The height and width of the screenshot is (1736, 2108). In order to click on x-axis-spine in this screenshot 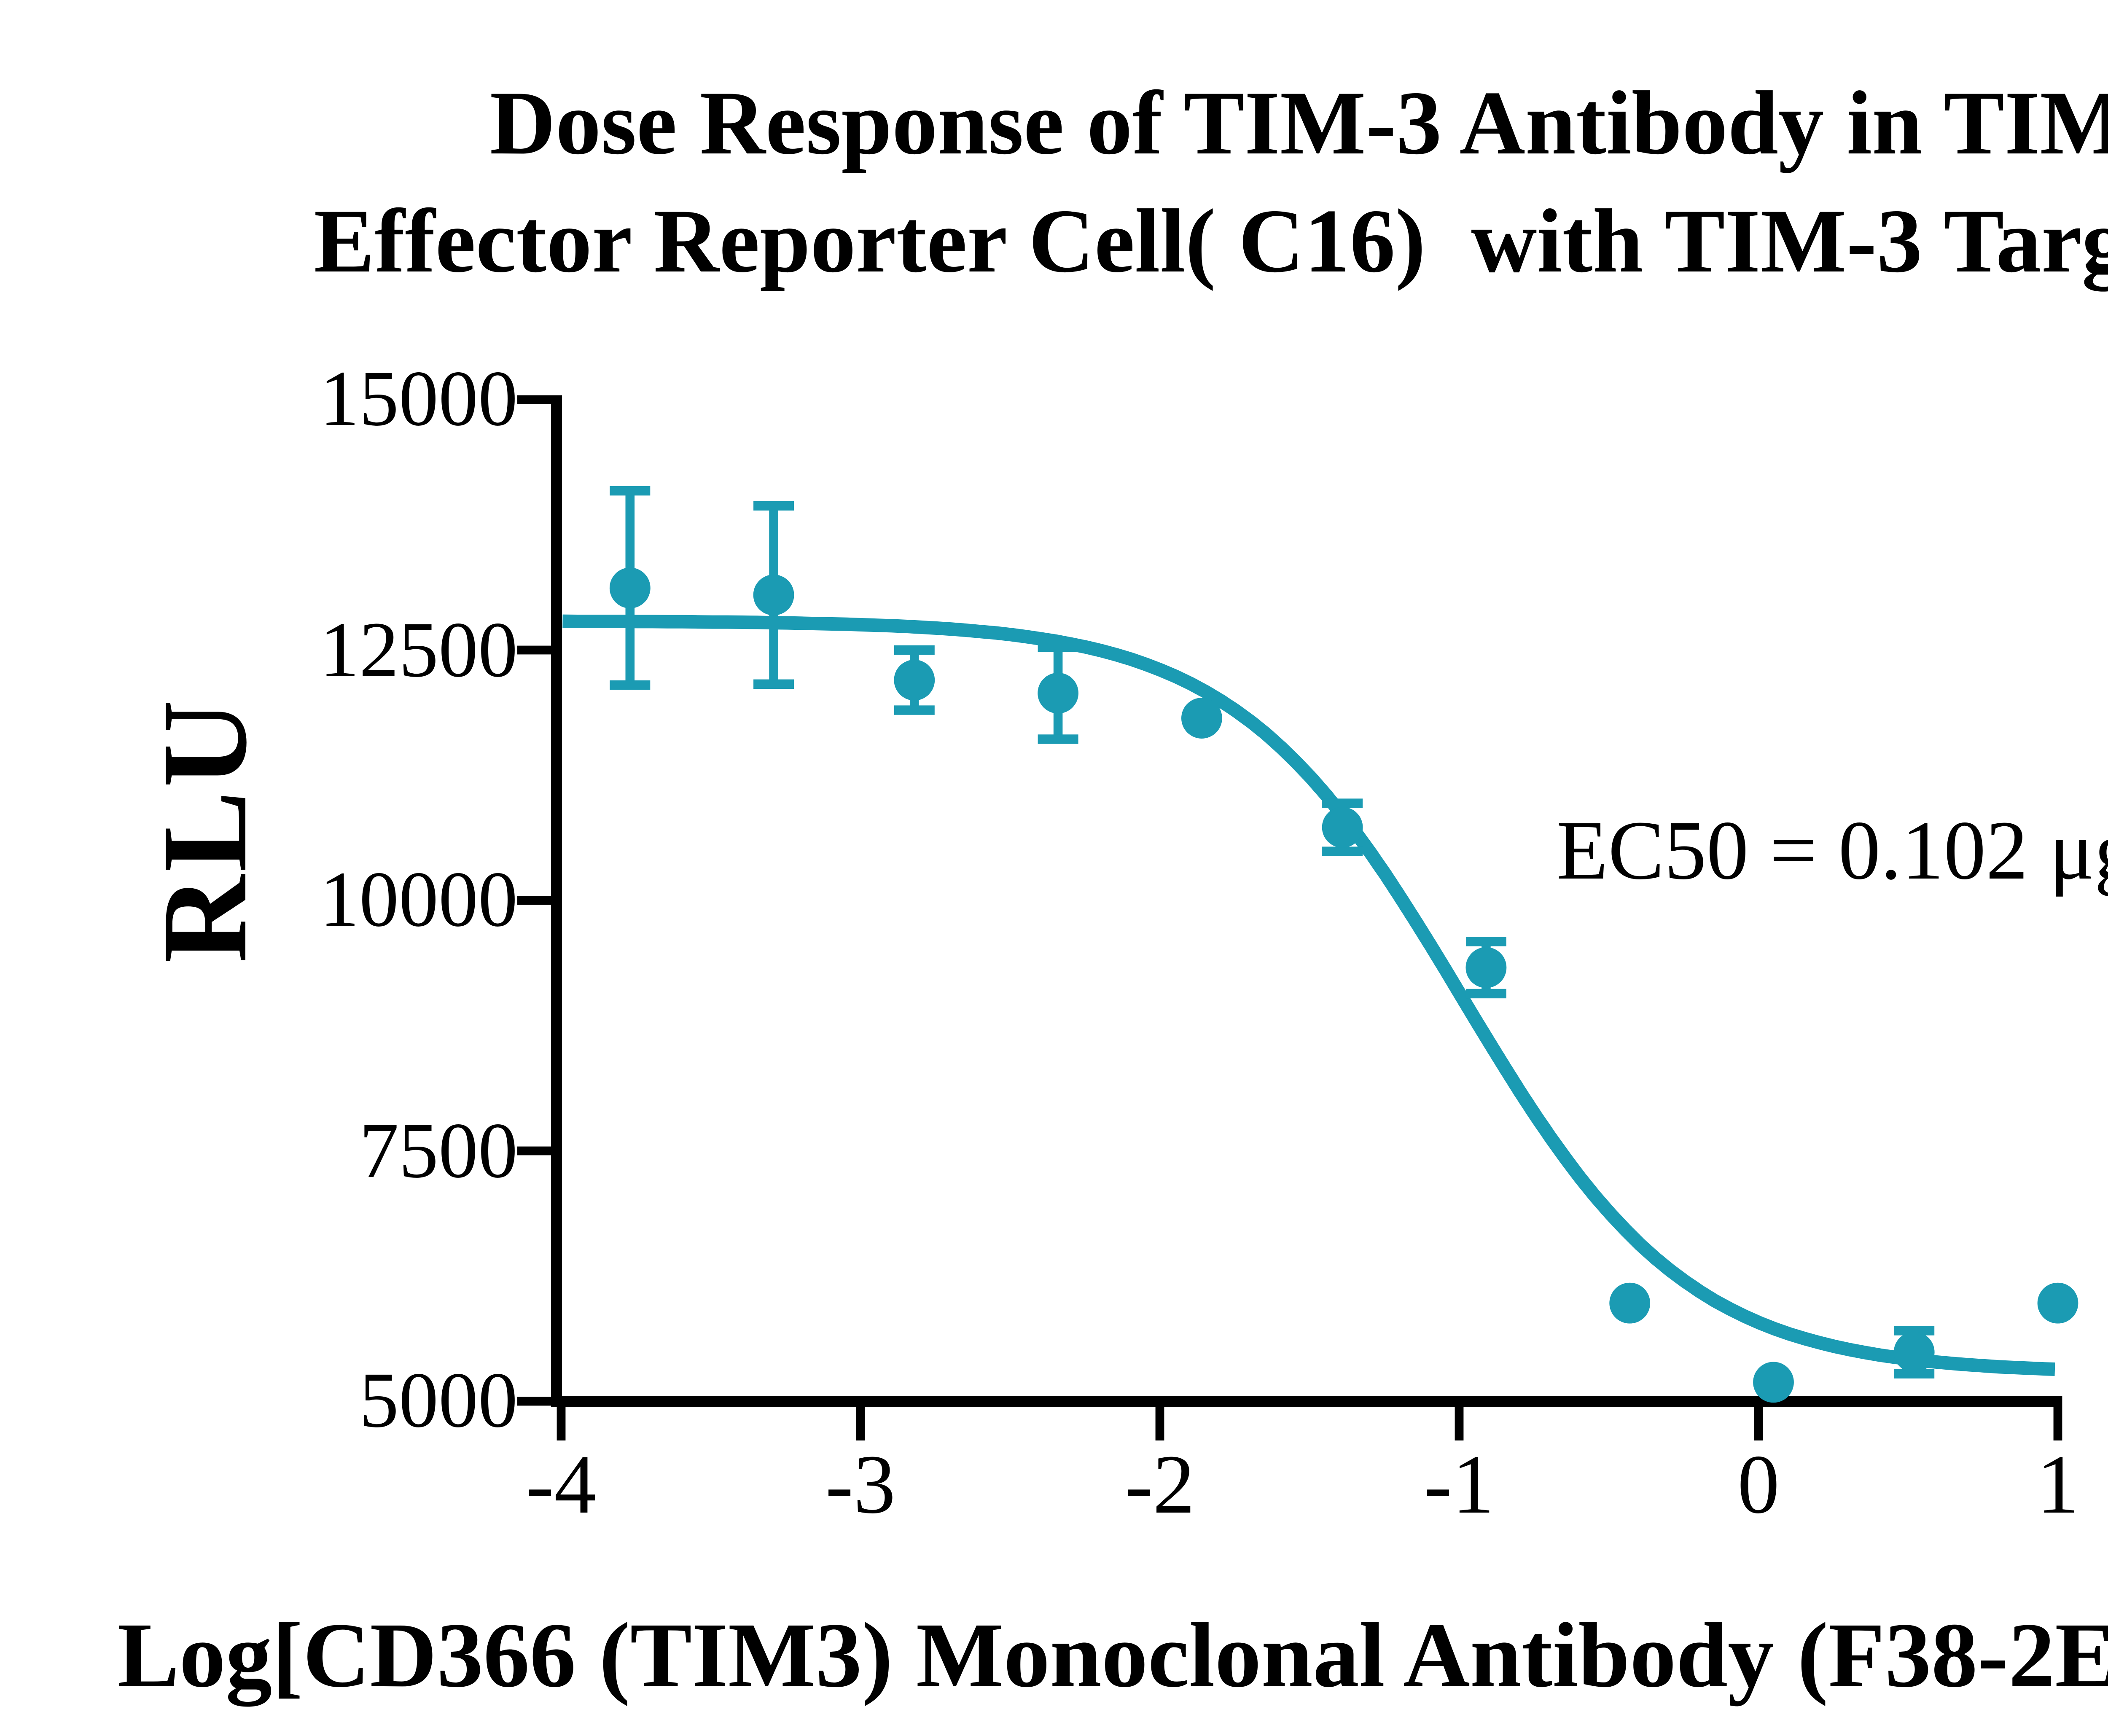, I will do `click(1306, 1401)`.